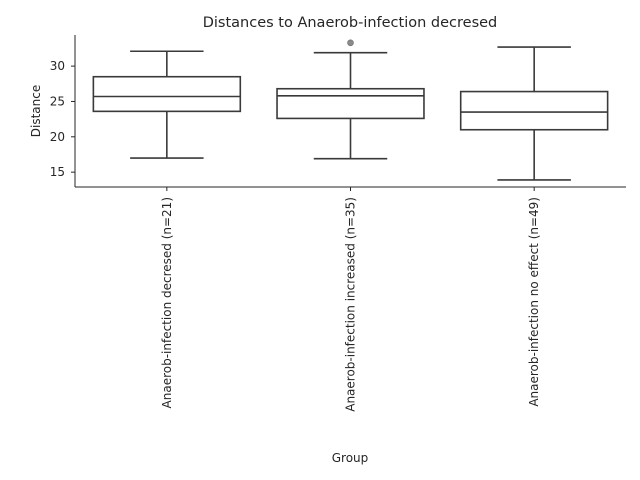 The width and height of the screenshot is (640, 480). I want to click on x-tick-label: Anaerob-infection decresed (n=21), so click(167, 302).